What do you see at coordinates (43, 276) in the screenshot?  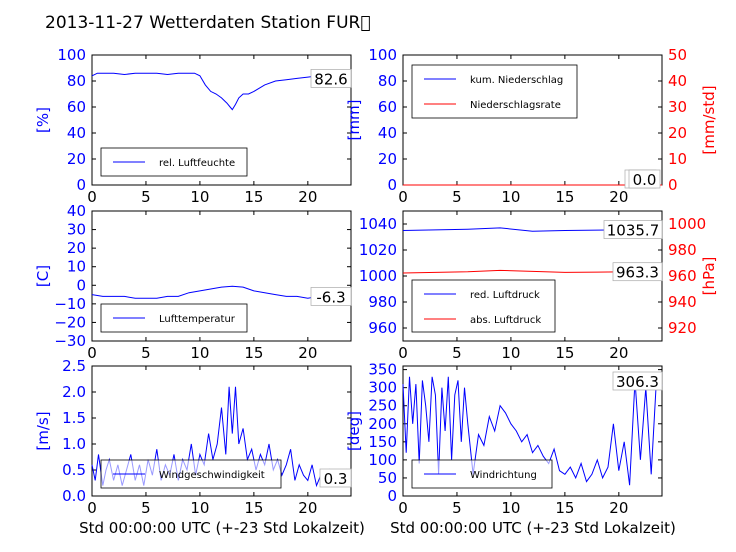 I see `y-axis-label: [C]` at bounding box center [43, 276].